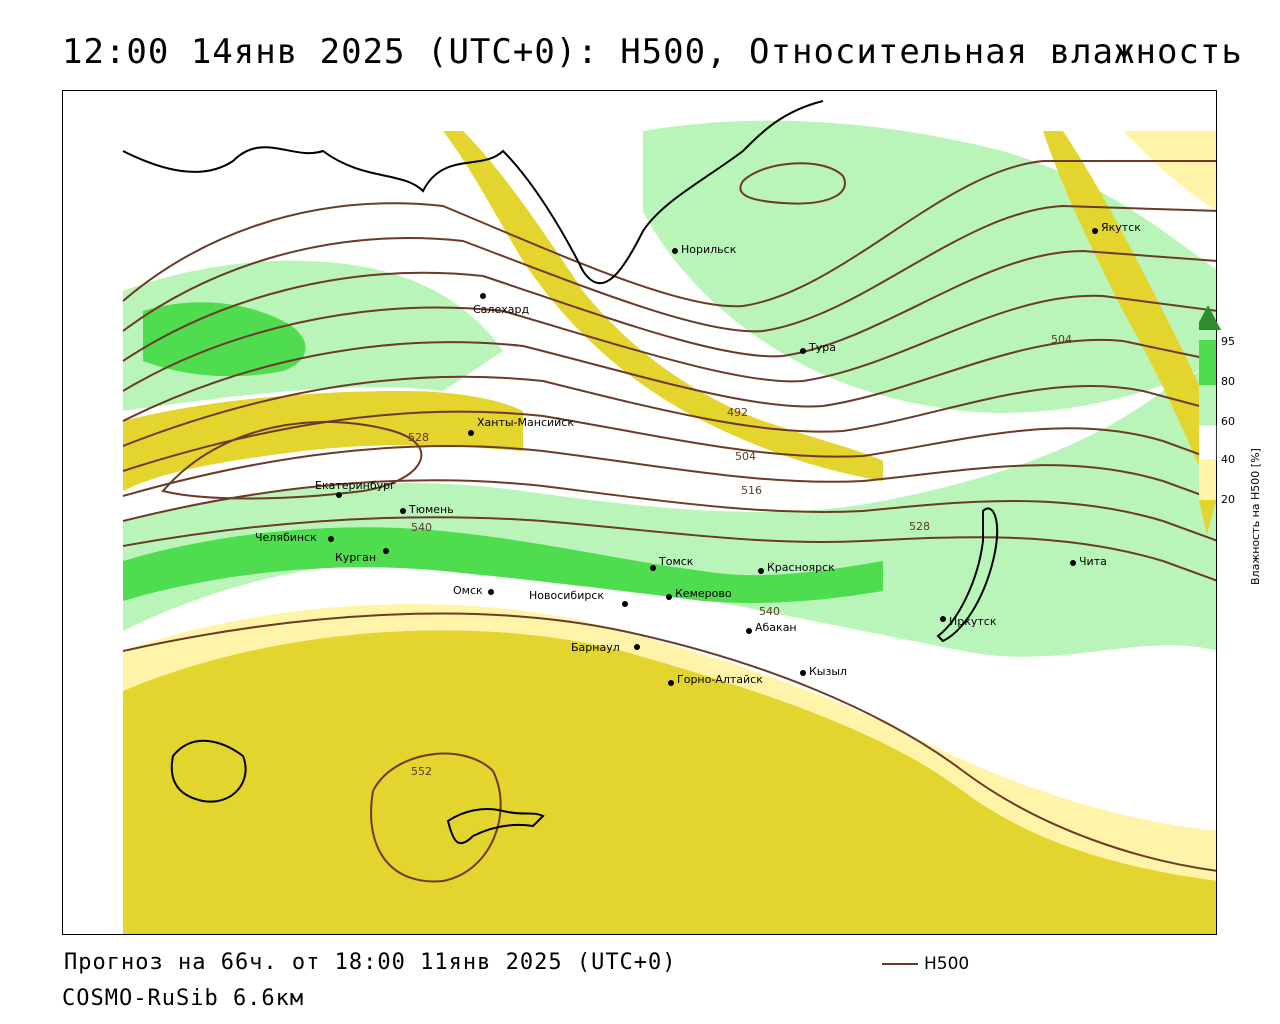  I want to click on city-label: Челябинск, so click(286, 537).